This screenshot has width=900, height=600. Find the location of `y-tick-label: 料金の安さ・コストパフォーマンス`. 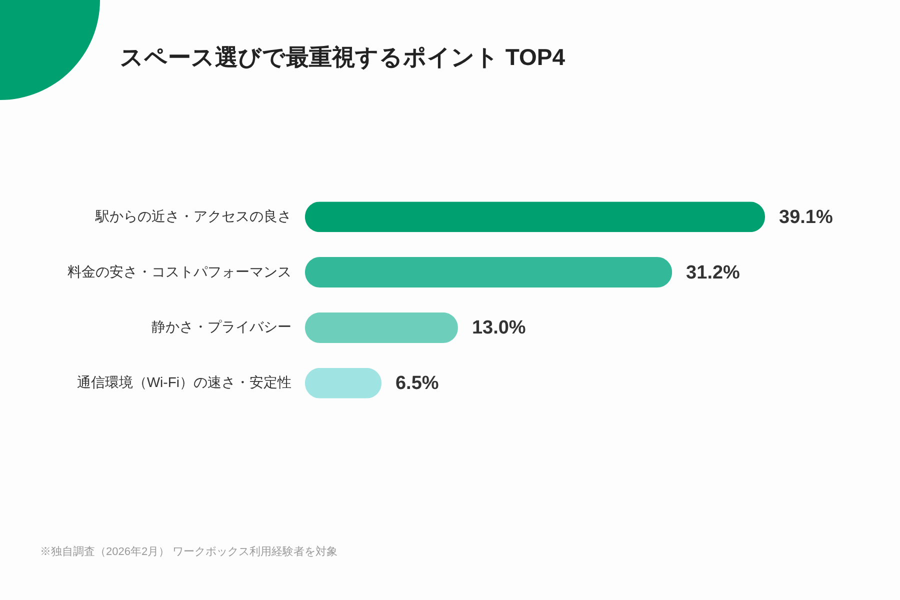

y-tick-label: 料金の安さ・コストパフォーマンス is located at coordinates (180, 271).